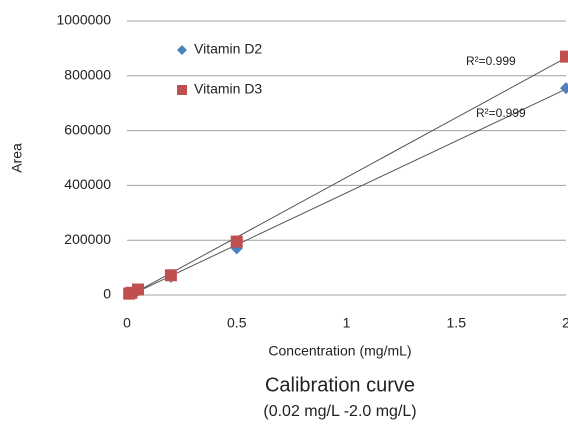  What do you see at coordinates (347, 323) in the screenshot?
I see `x-tick-label: 1` at bounding box center [347, 323].